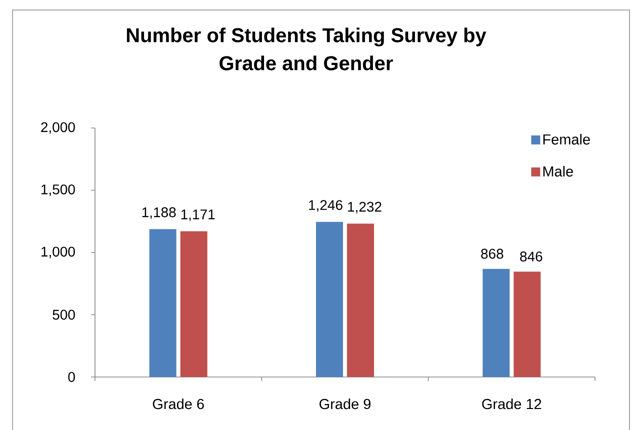 This screenshot has width=637, height=430. What do you see at coordinates (512, 404) in the screenshot?
I see `x-tick-label: Grade 12` at bounding box center [512, 404].